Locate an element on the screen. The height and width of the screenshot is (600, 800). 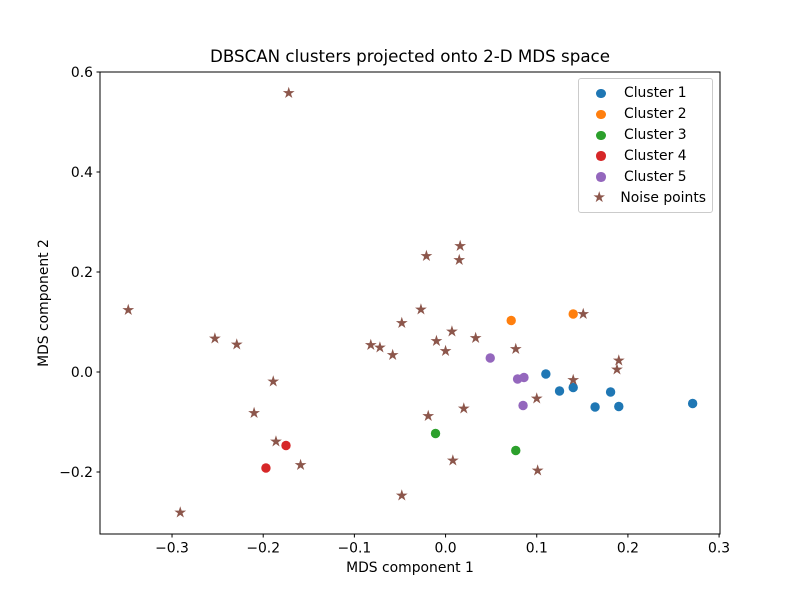
legend-item-cluster-1: Cluster 1 is located at coordinates (646, 93).